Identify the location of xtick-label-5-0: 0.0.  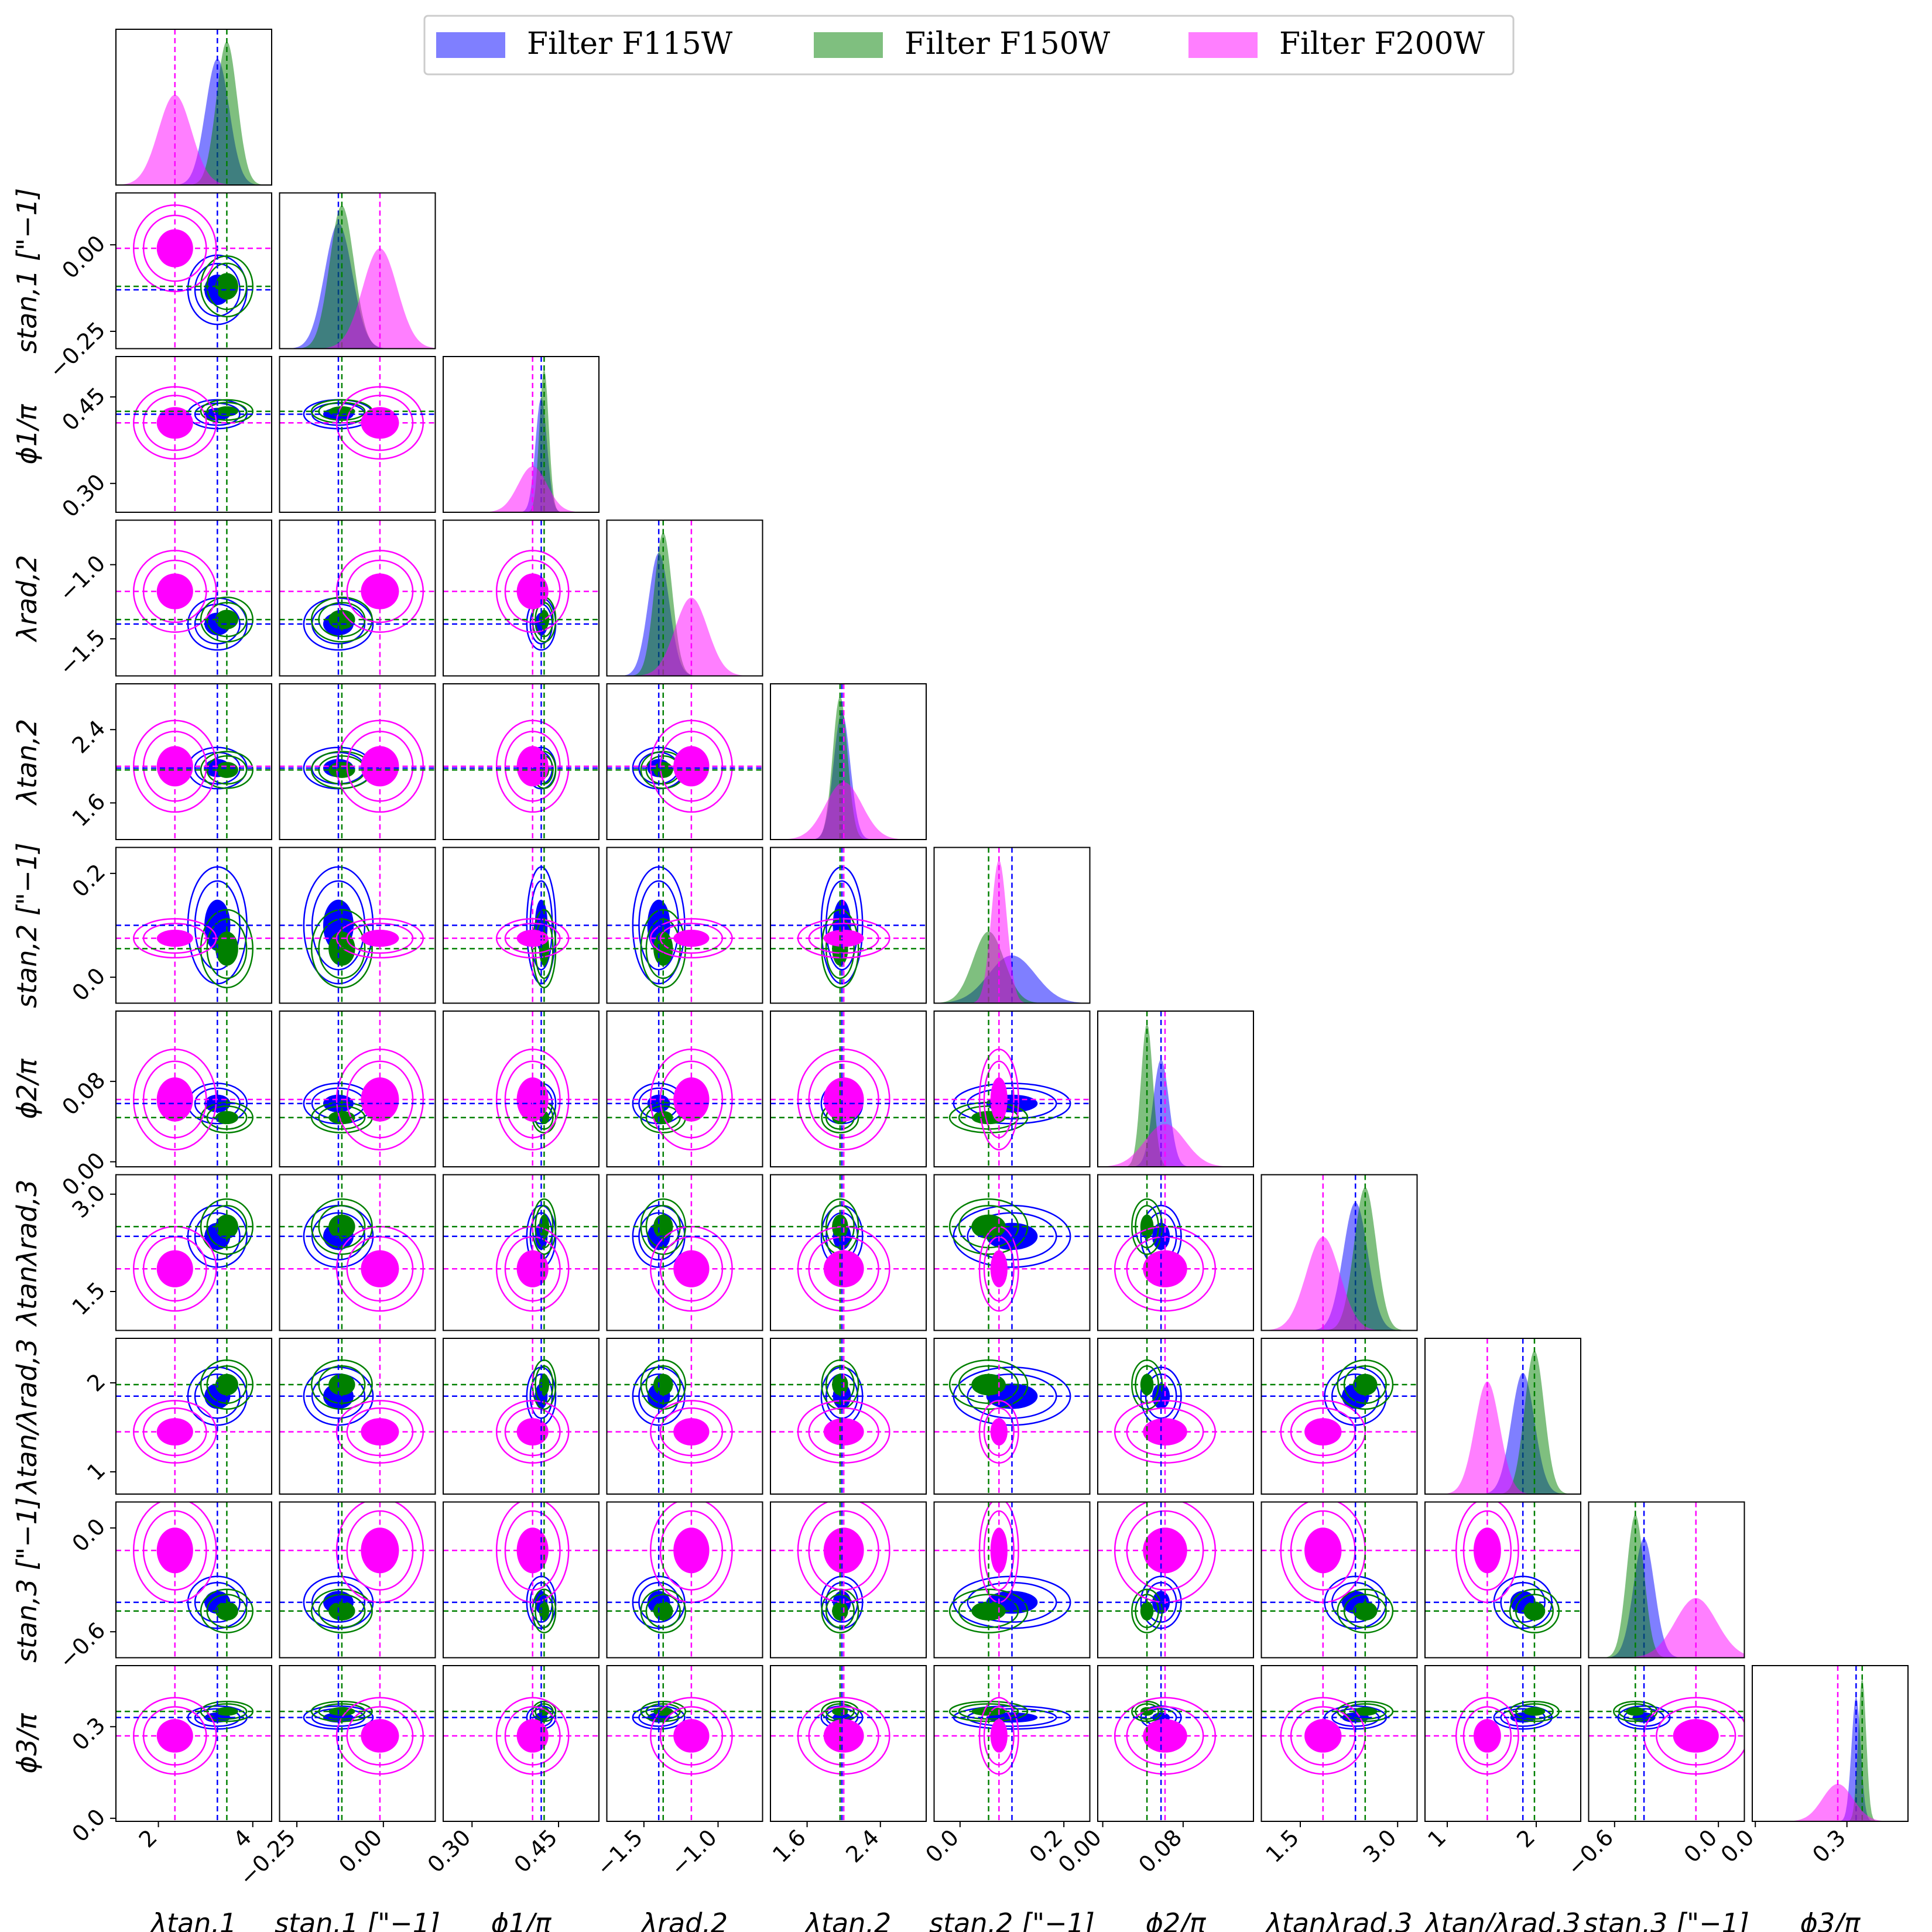
(942, 1846).